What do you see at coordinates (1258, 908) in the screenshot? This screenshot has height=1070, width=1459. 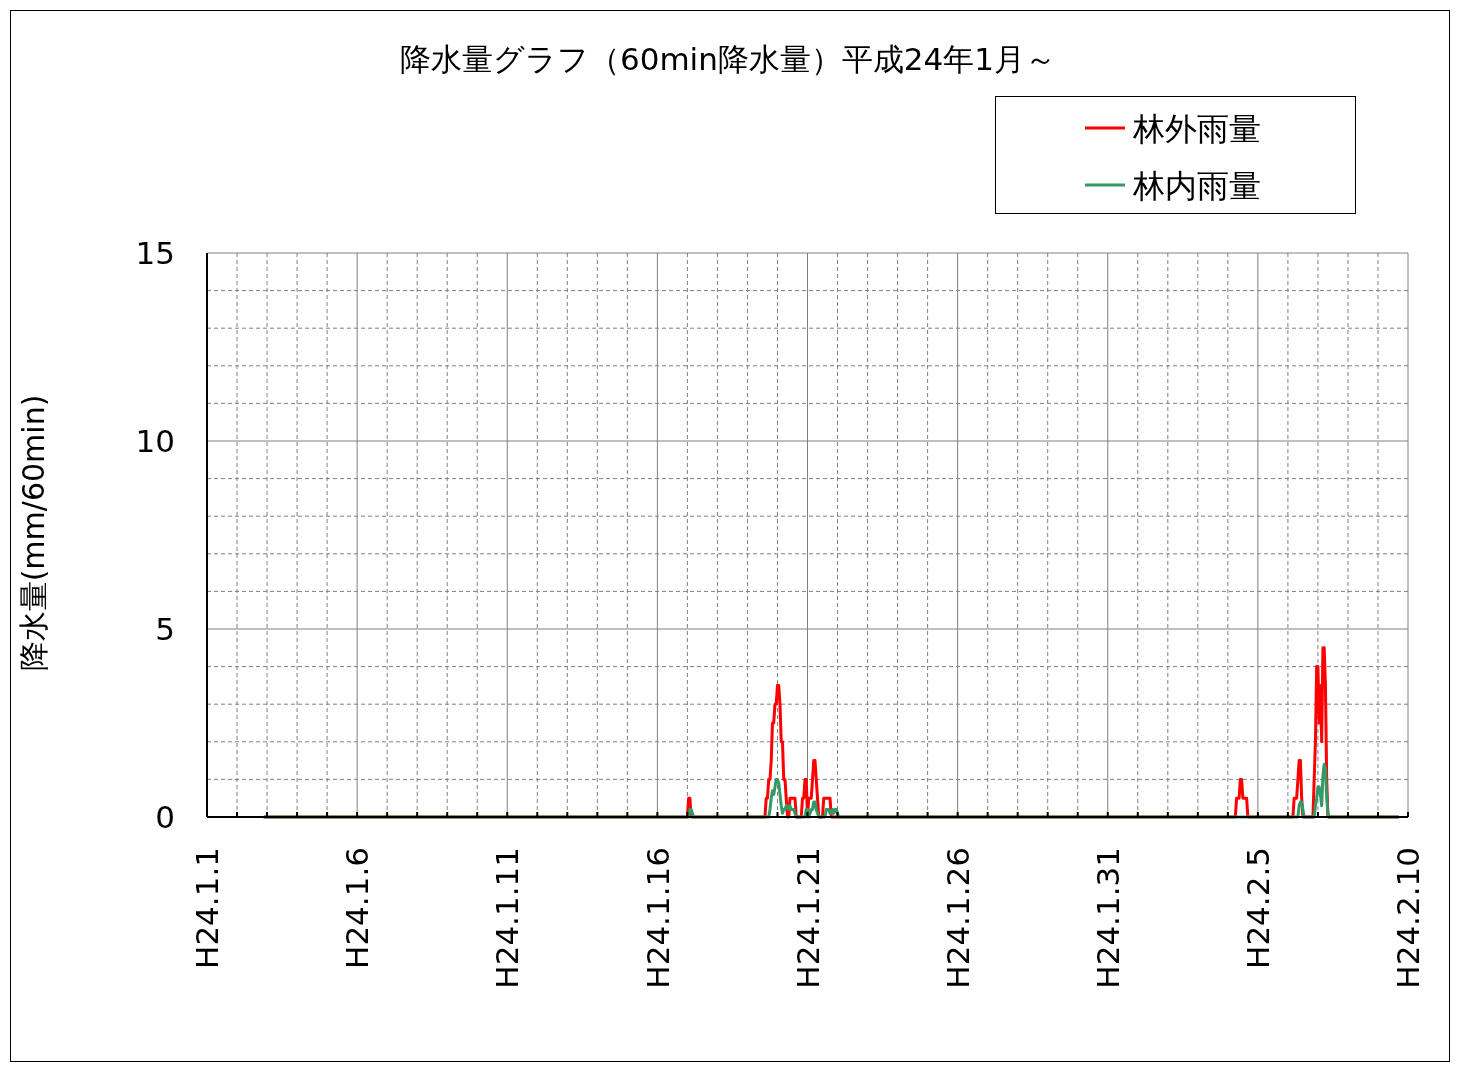 I see `x-tick-label: H24.2.5` at bounding box center [1258, 908].